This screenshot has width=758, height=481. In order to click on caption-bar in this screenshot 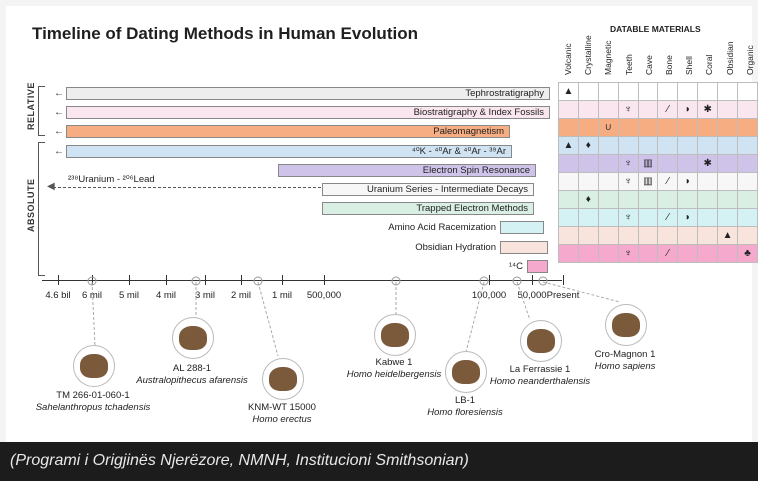, I will do `click(379, 461)`.